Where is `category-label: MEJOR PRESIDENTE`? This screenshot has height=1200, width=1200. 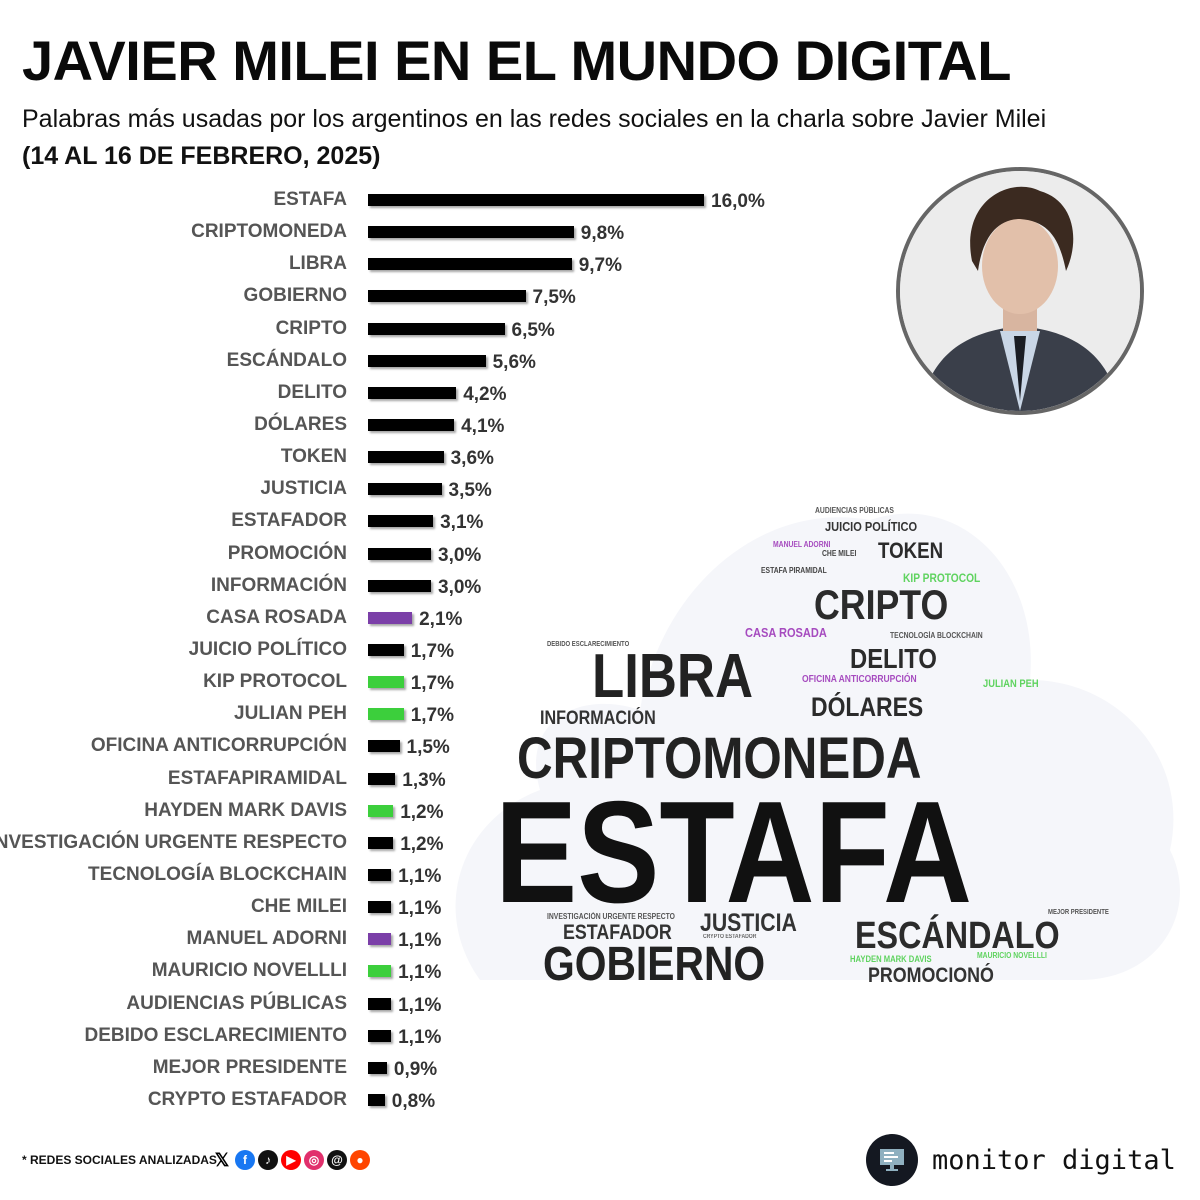
category-label: MEJOR PRESIDENTE is located at coordinates (249, 1067).